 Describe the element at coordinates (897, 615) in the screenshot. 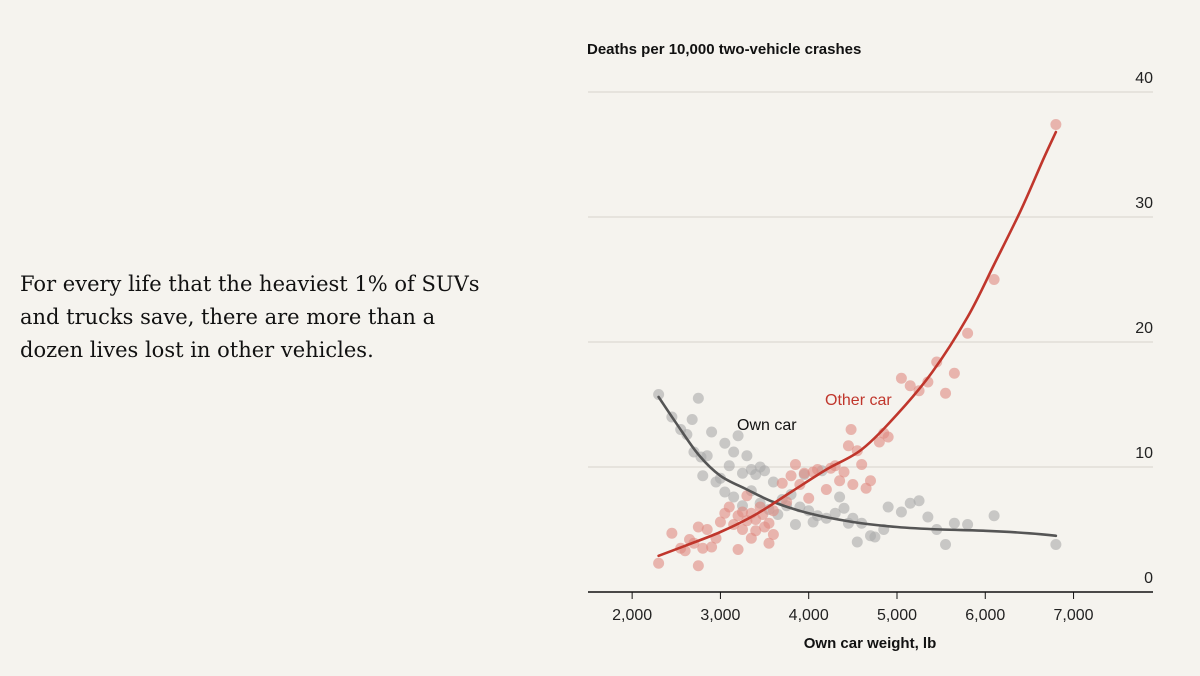

I see `x-tick-label: 5,000` at that location.